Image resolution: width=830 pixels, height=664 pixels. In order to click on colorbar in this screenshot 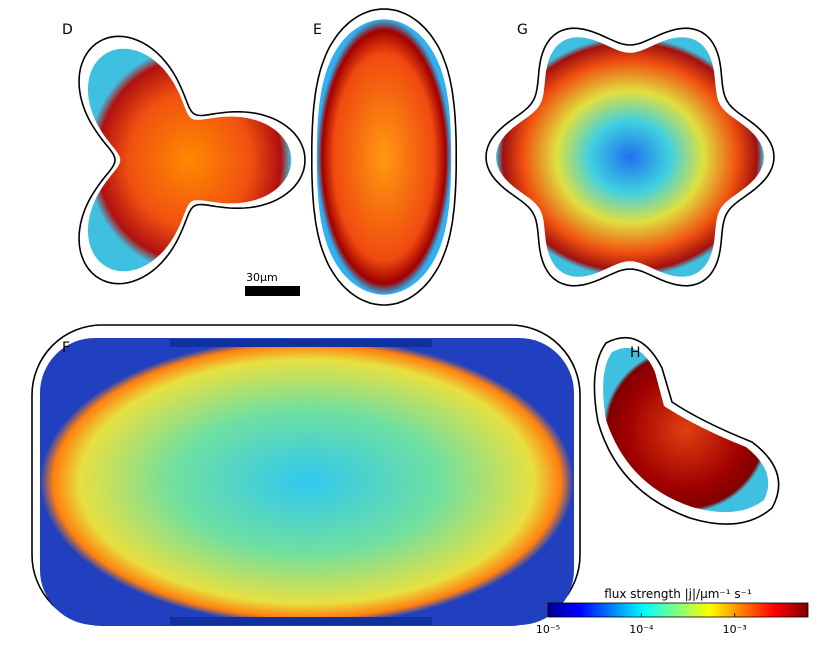, I will do `click(678, 610)`.